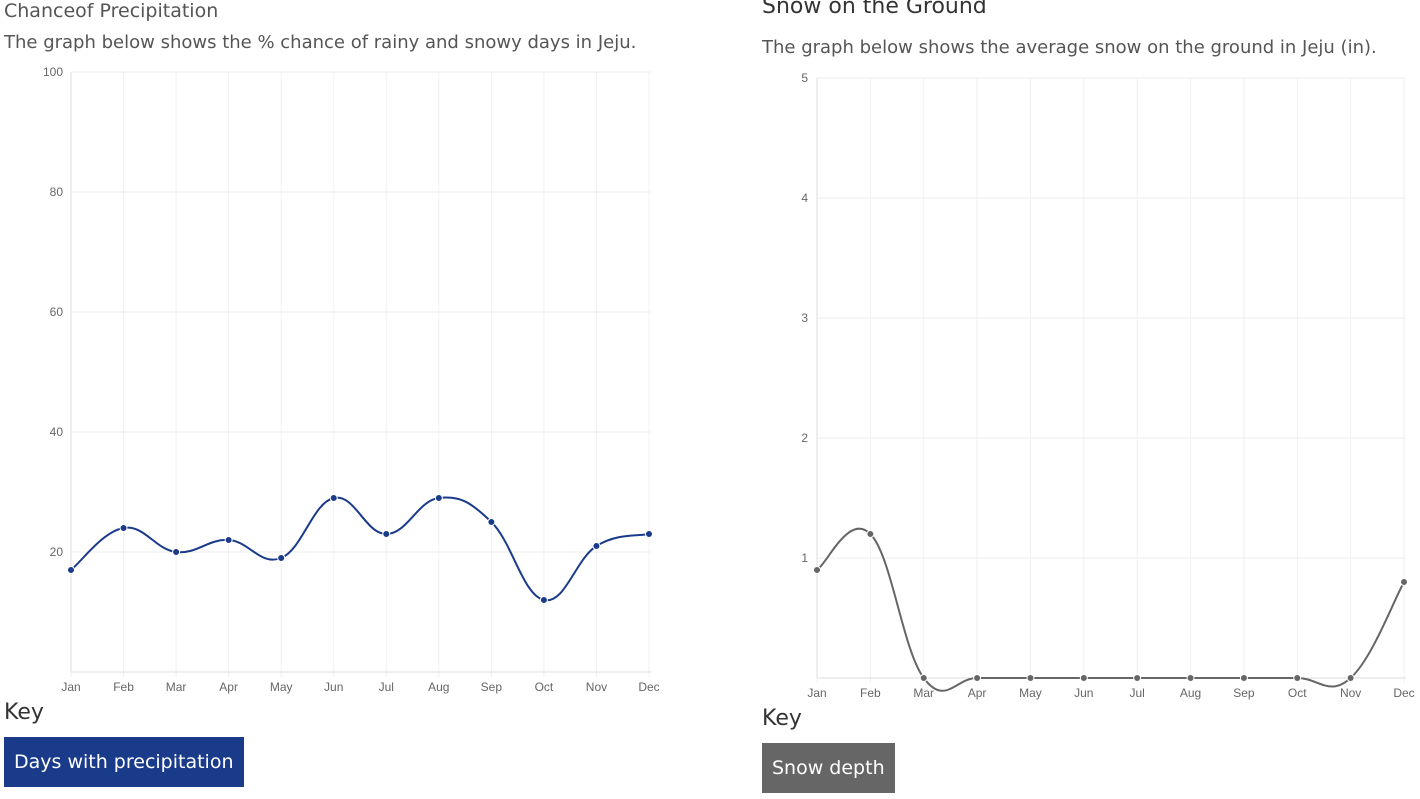  What do you see at coordinates (804, 438) in the screenshot?
I see `snow-y-tick-label: 2` at bounding box center [804, 438].